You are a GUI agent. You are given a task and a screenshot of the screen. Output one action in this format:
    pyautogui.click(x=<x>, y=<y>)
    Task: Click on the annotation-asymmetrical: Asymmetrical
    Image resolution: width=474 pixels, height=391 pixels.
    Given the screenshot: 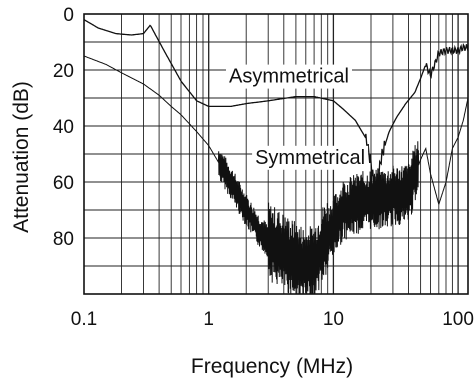 What is the action you would take?
    pyautogui.click(x=289, y=77)
    